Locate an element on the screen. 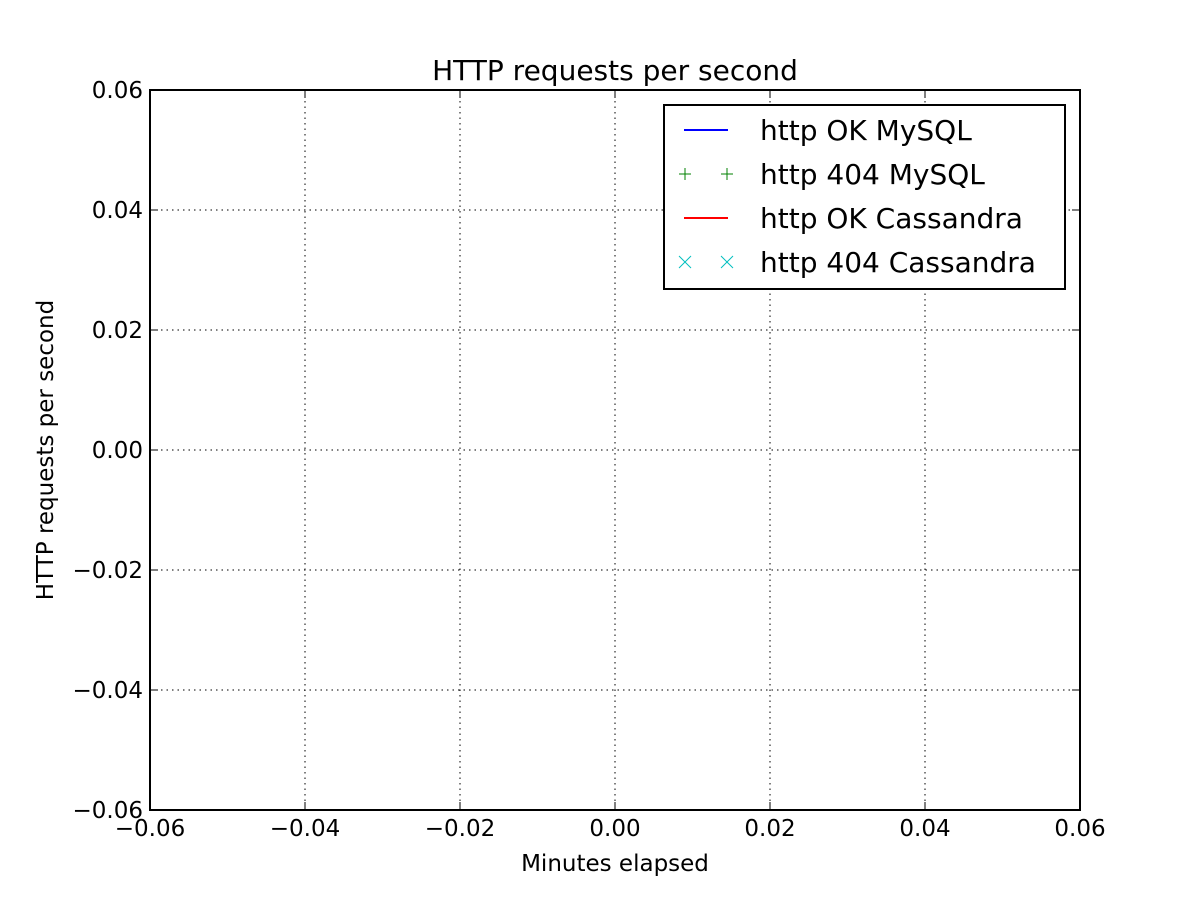  x-tick-label: 0.02 is located at coordinates (769, 829).